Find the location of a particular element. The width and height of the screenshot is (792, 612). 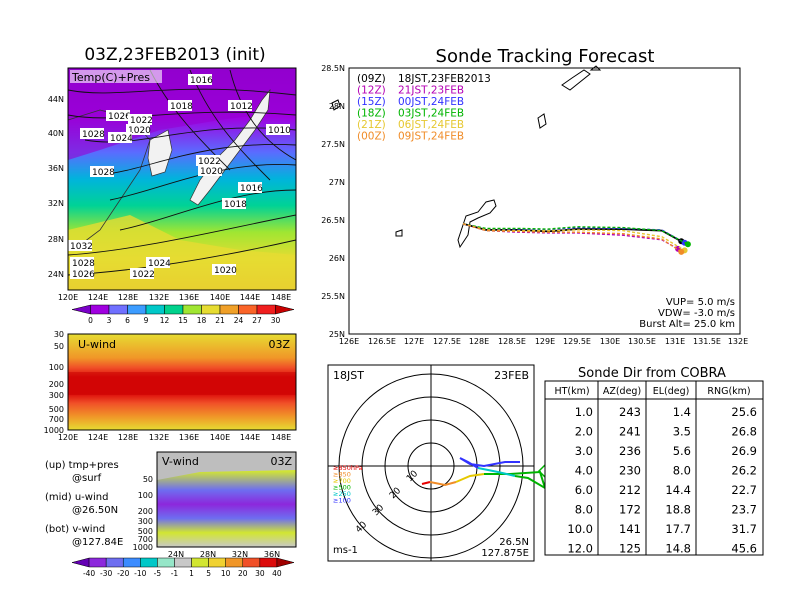

hodograph-yellow is located at coordinates (470, 478).